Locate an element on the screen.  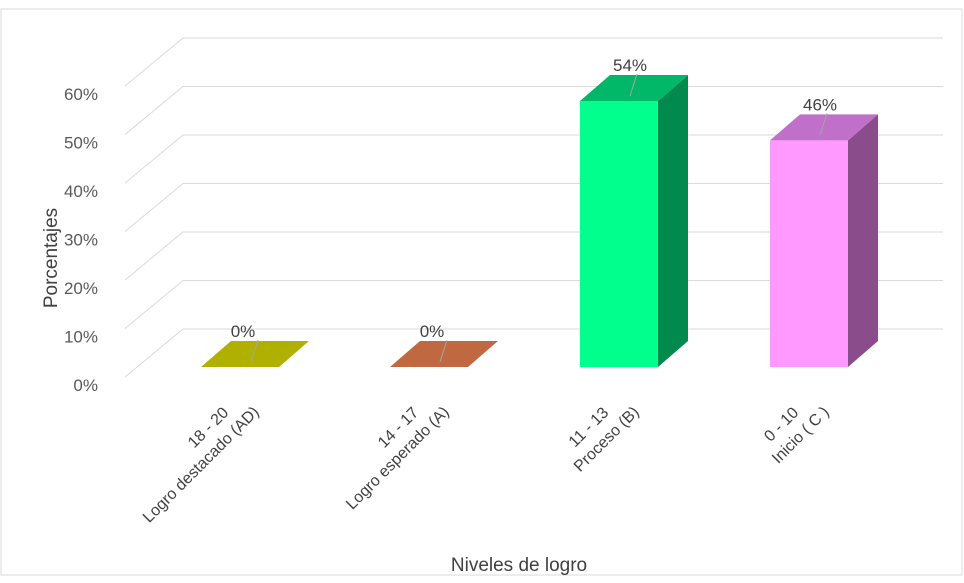
data-label: 54% is located at coordinates (630, 65).